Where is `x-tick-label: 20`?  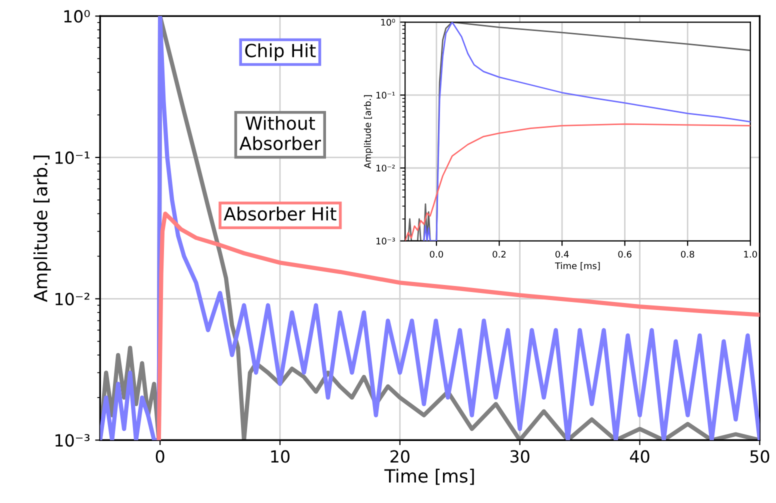 x-tick-label: 20 is located at coordinates (400, 456).